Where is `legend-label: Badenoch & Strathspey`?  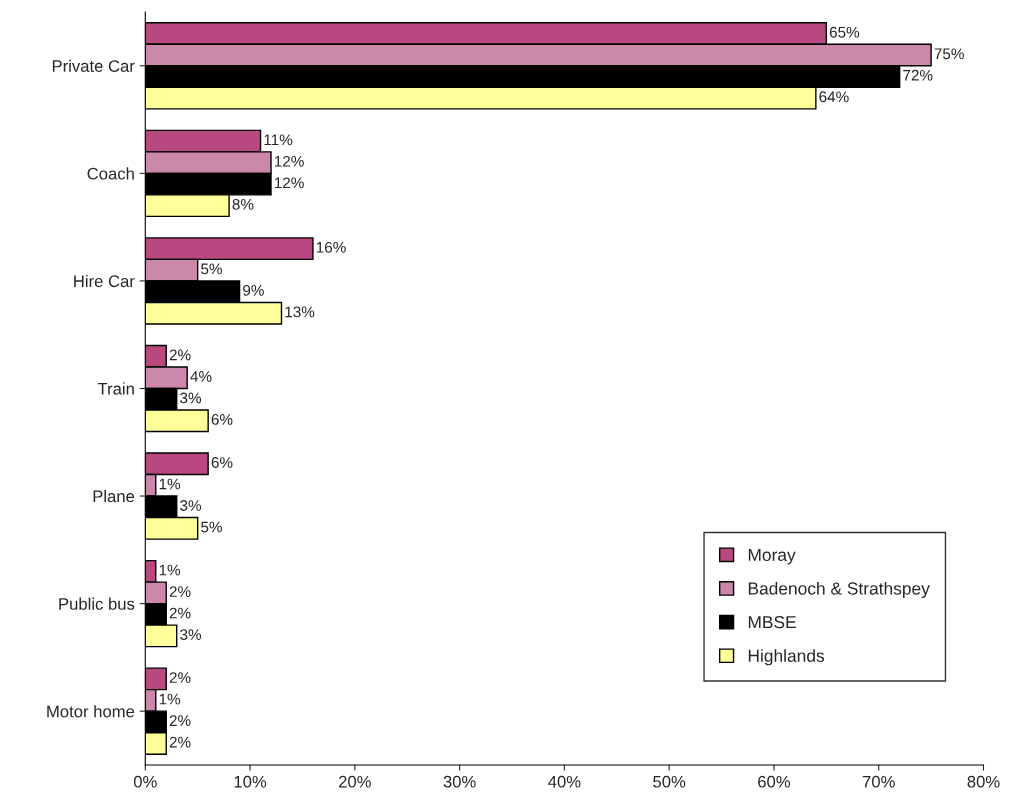
legend-label: Badenoch & Strathspey is located at coordinates (839, 590).